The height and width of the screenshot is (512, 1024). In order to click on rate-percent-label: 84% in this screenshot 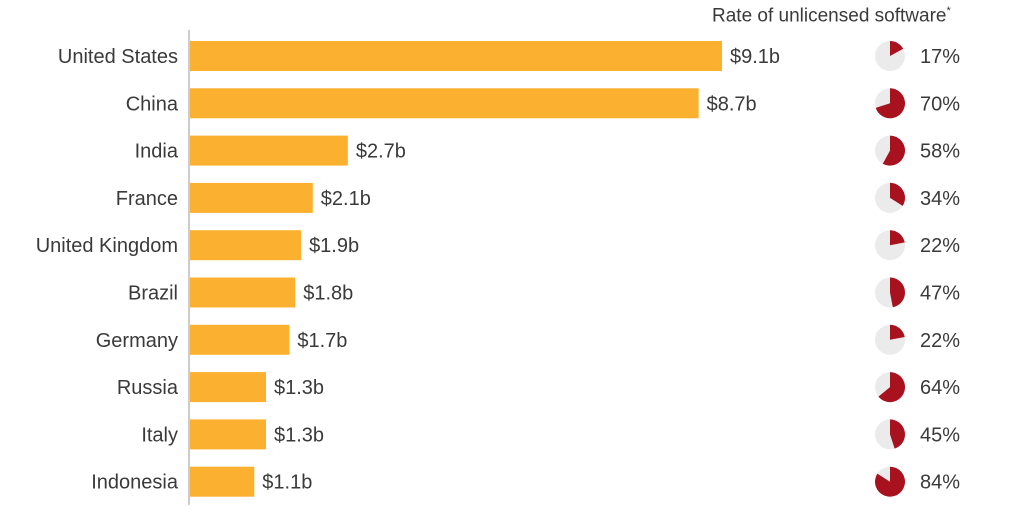, I will do `click(940, 483)`.